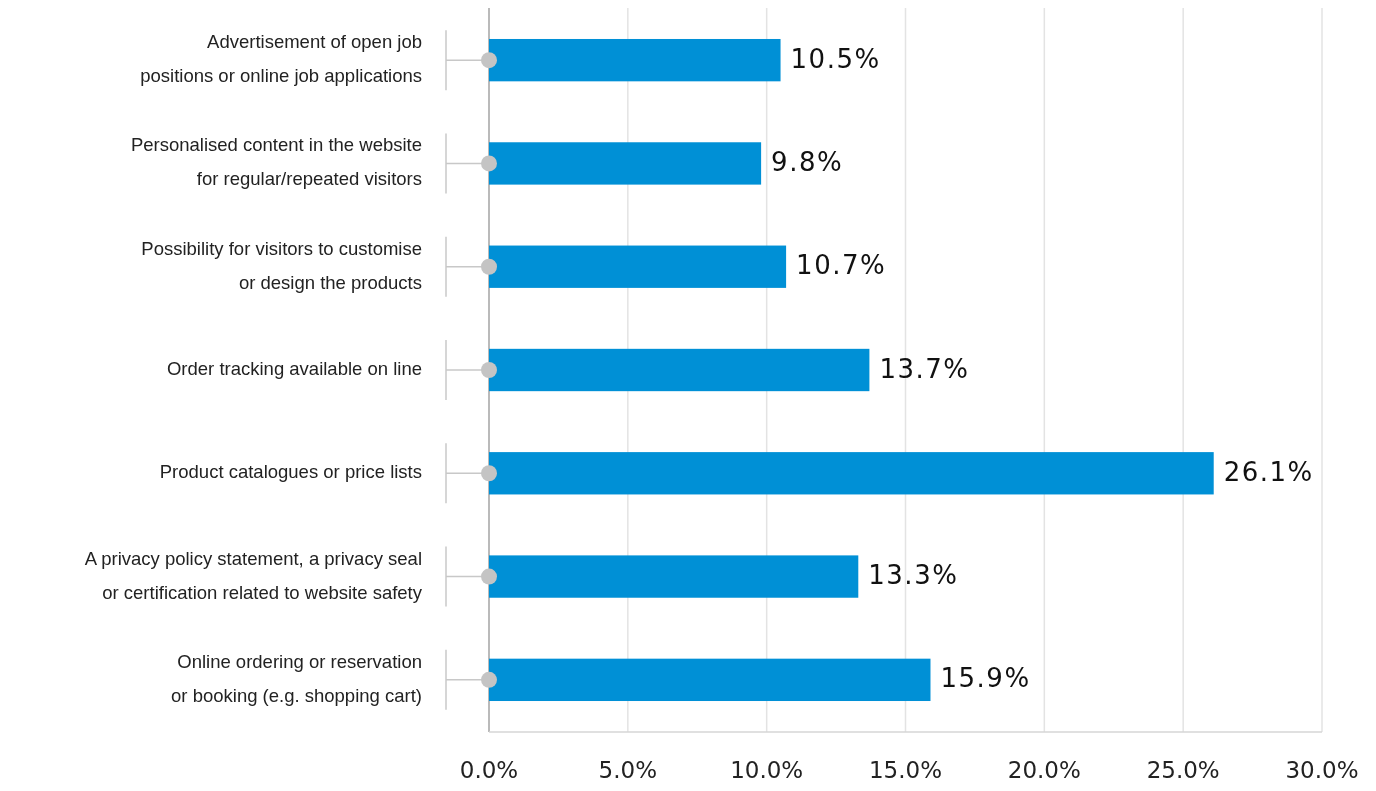 The height and width of the screenshot is (791, 1376). I want to click on data-label: 13.7%, so click(924, 368).